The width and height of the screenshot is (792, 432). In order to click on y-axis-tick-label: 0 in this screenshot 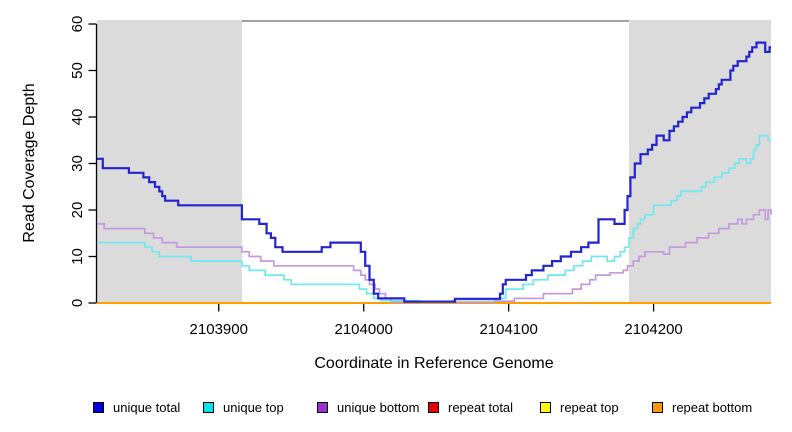, I will do `click(77, 303)`.